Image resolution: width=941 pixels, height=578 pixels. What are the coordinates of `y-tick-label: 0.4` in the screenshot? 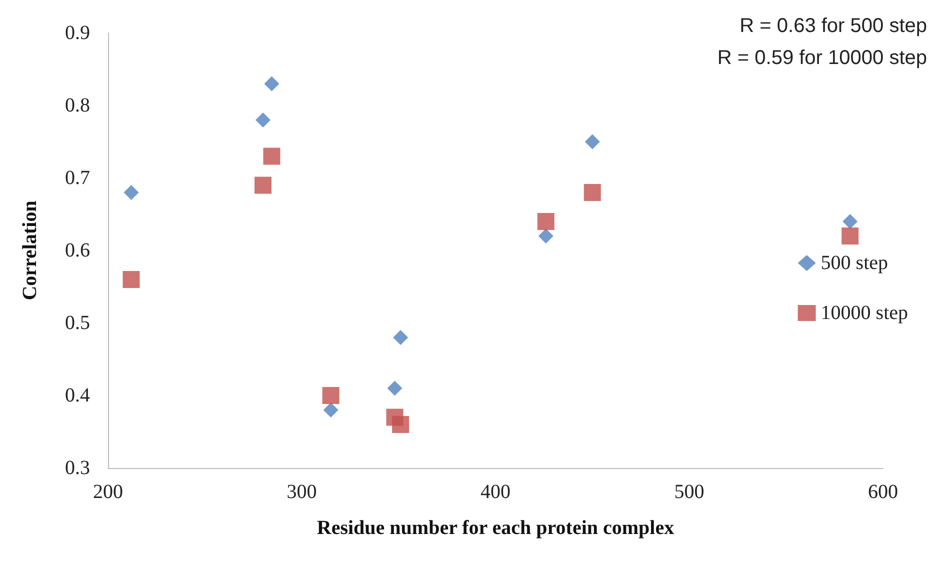 It's located at (77, 395).